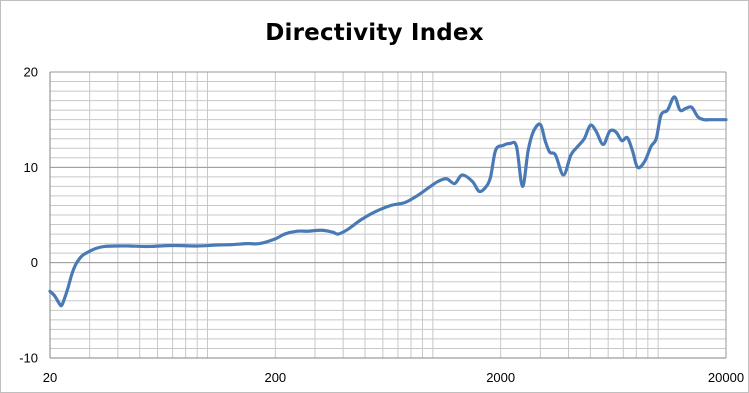 This screenshot has height=393, width=749. I want to click on x-tick-label: 200, so click(275, 377).